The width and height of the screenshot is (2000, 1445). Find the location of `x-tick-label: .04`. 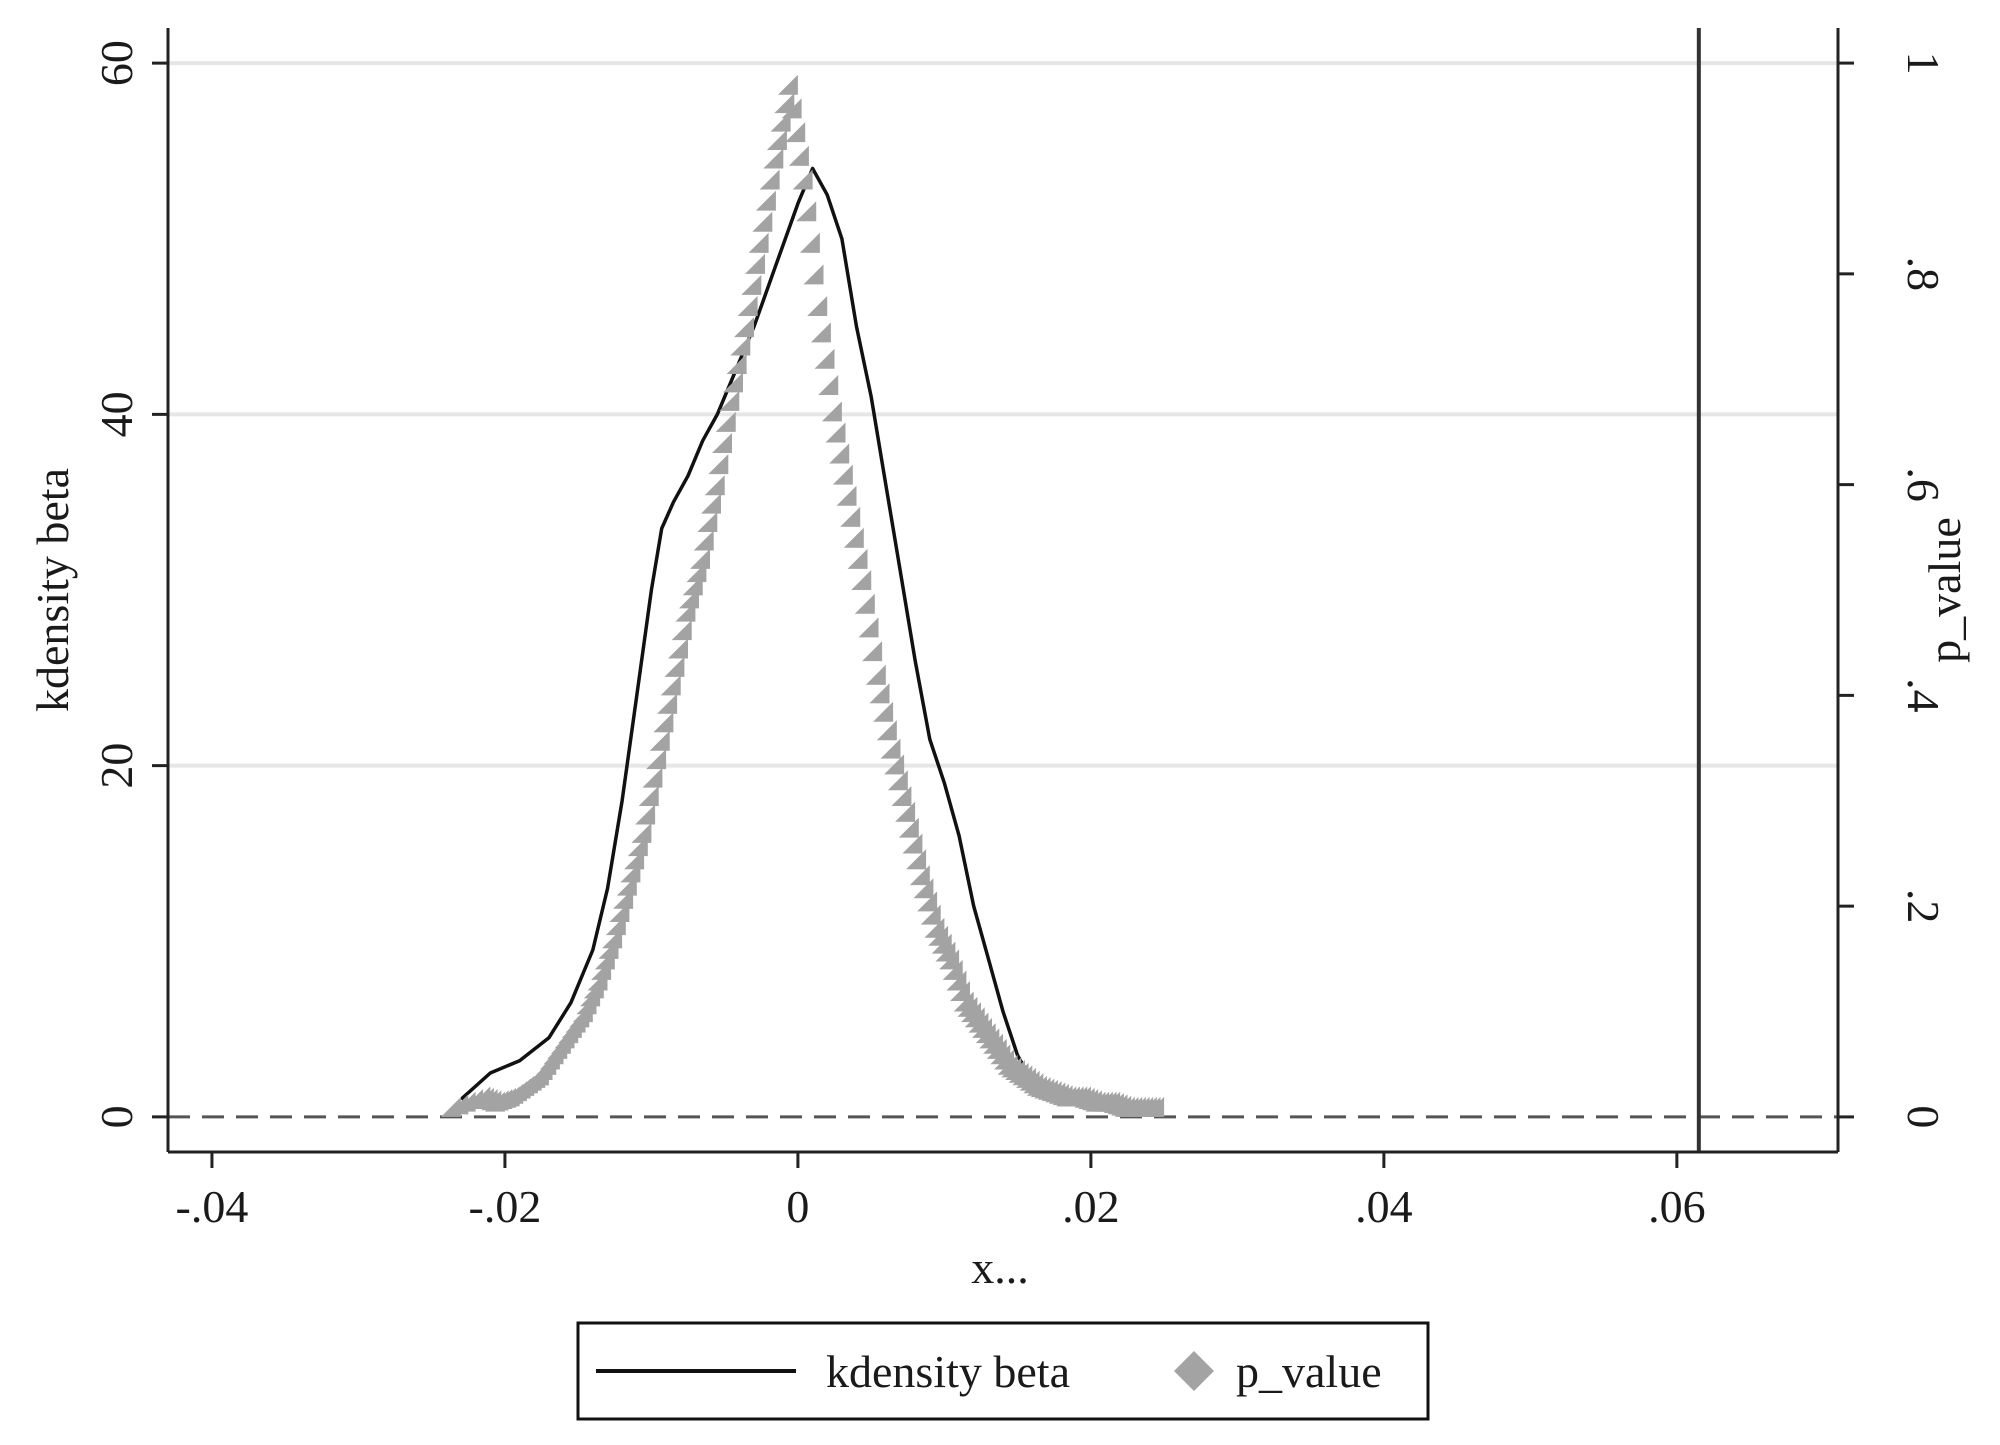

x-tick-label: .04 is located at coordinates (1384, 1206).